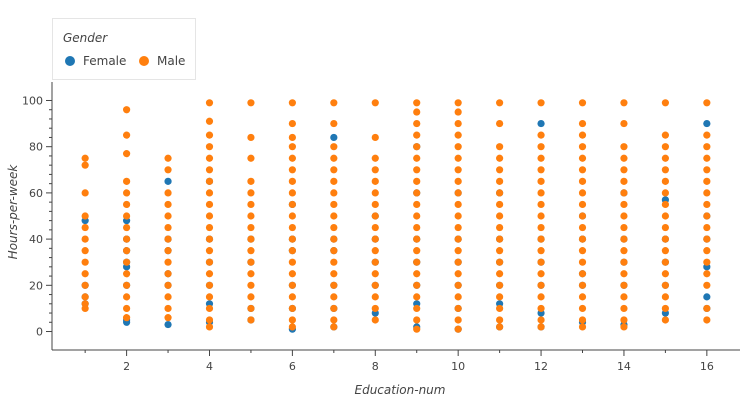 Image resolution: width=750 pixels, height=400 pixels. I want to click on legend-item-male: Male, so click(162, 61).